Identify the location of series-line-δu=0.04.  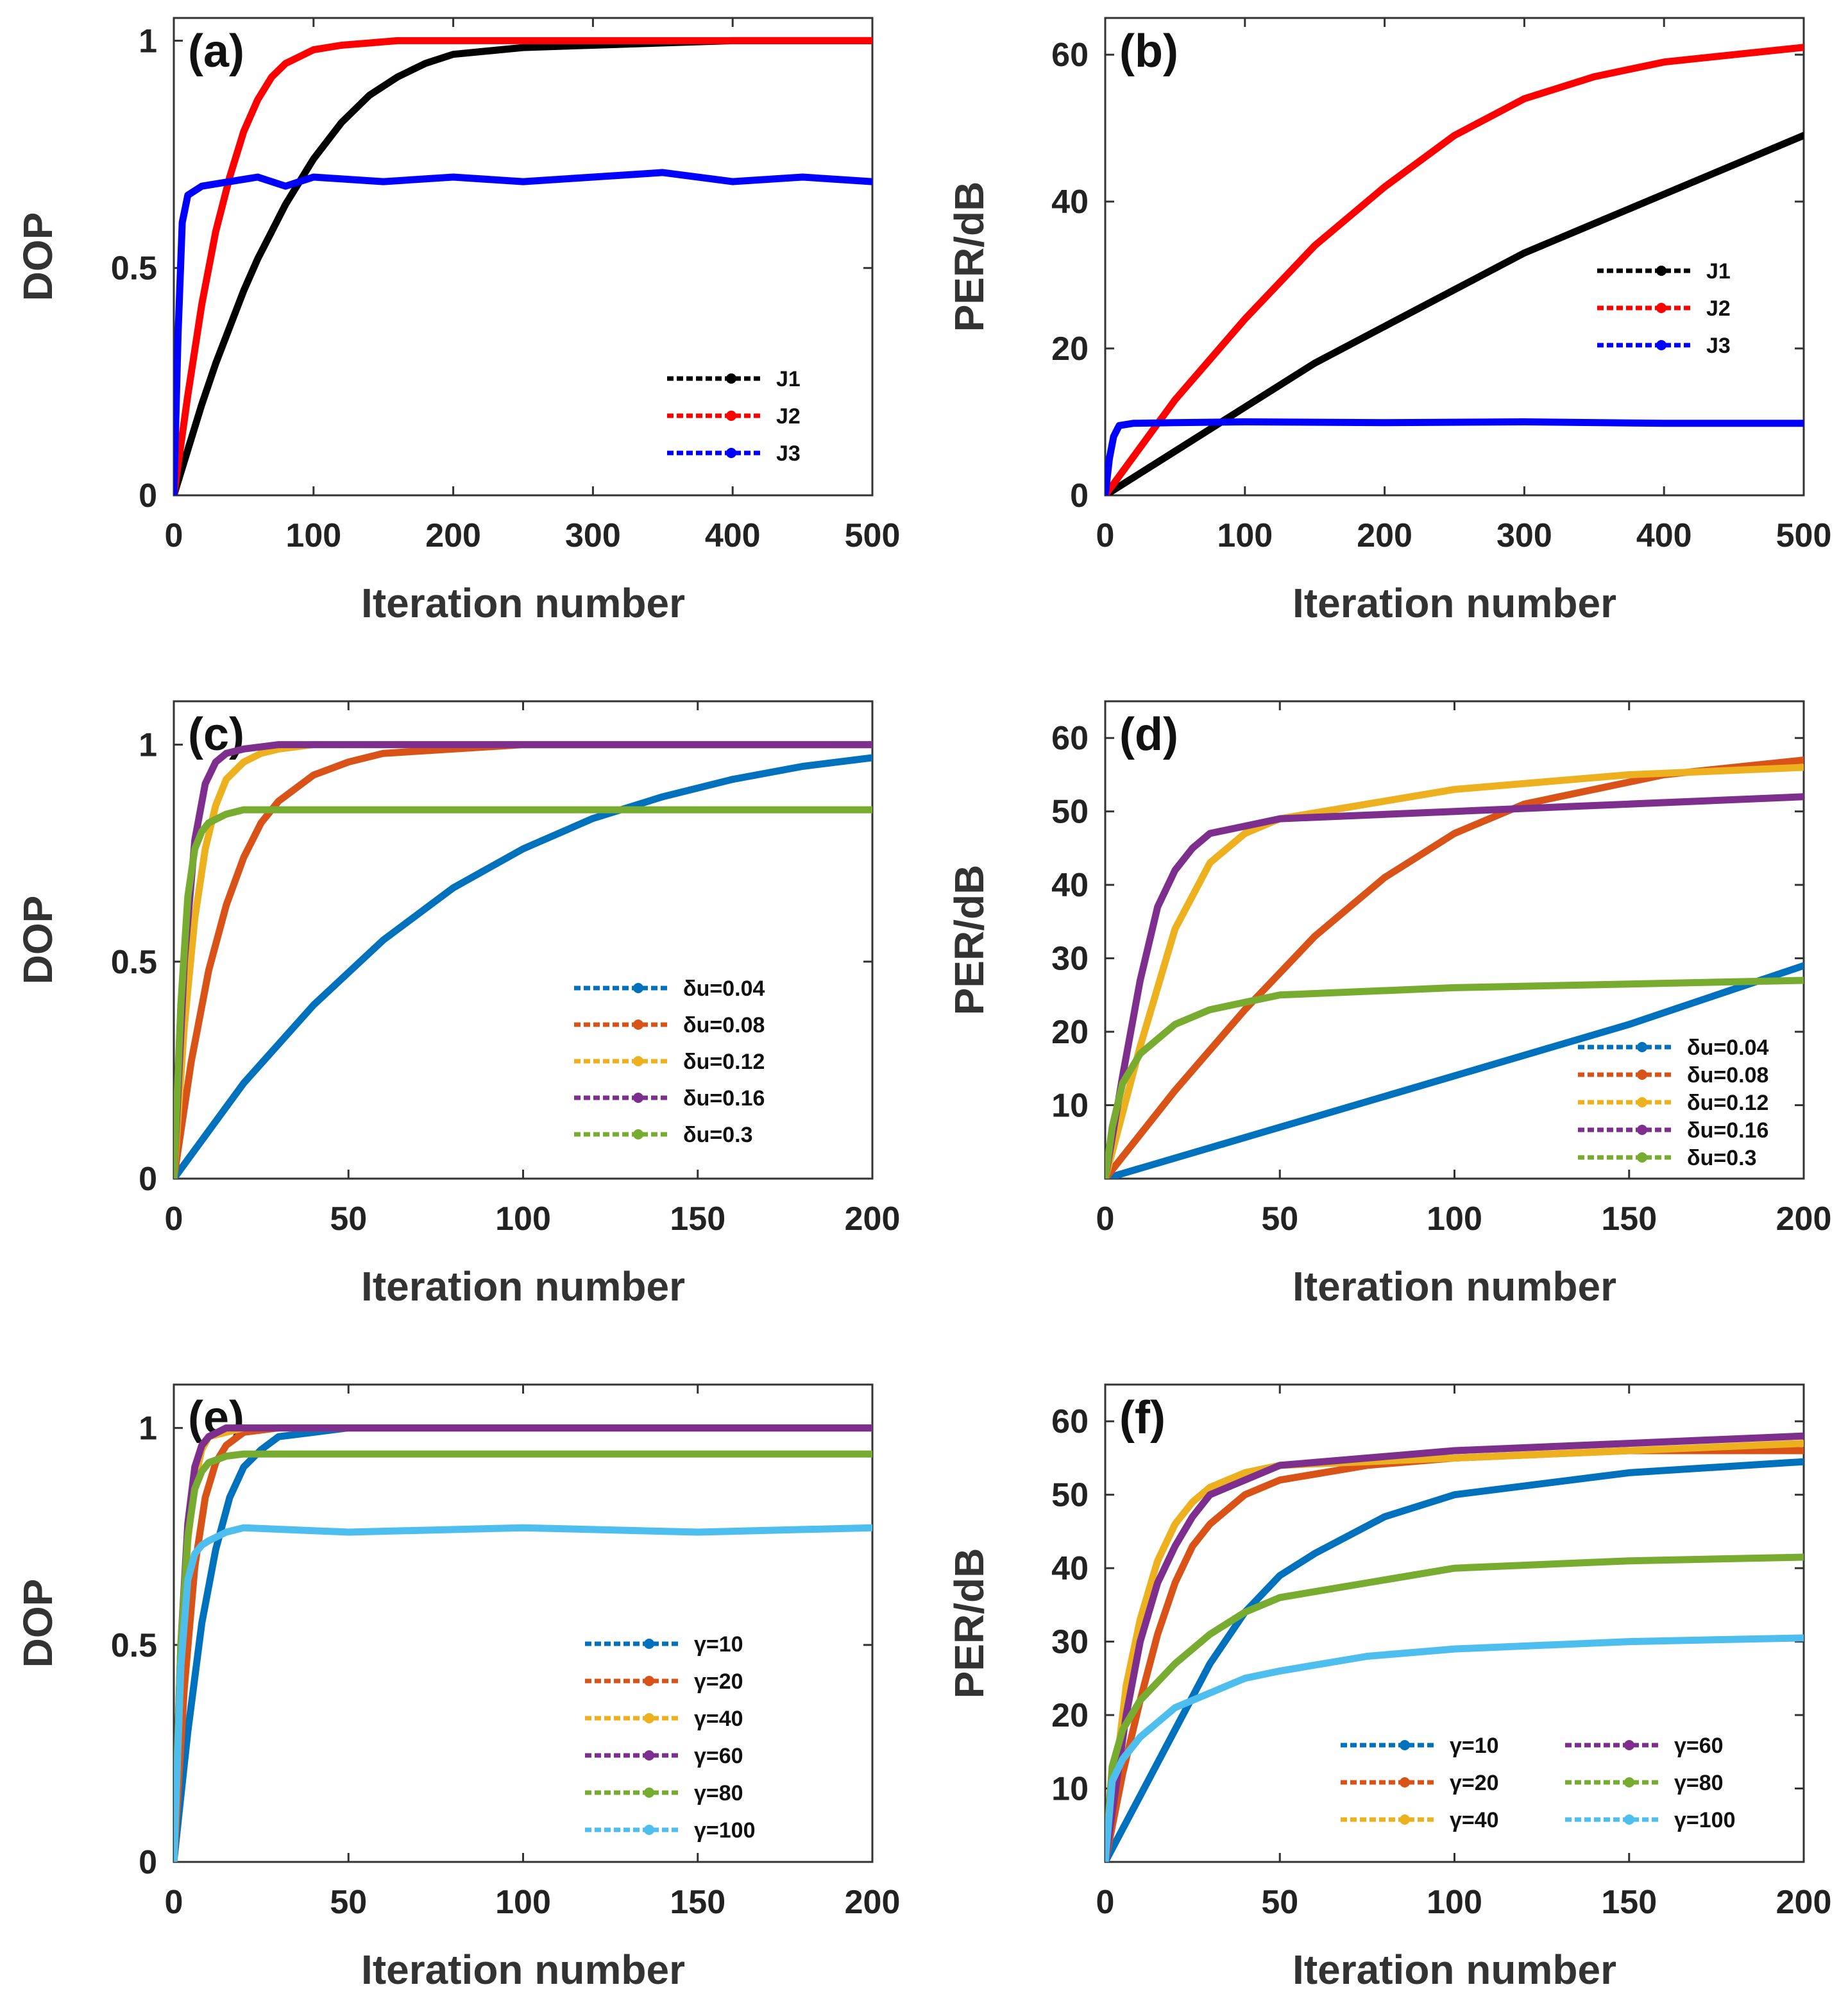
(523, 966).